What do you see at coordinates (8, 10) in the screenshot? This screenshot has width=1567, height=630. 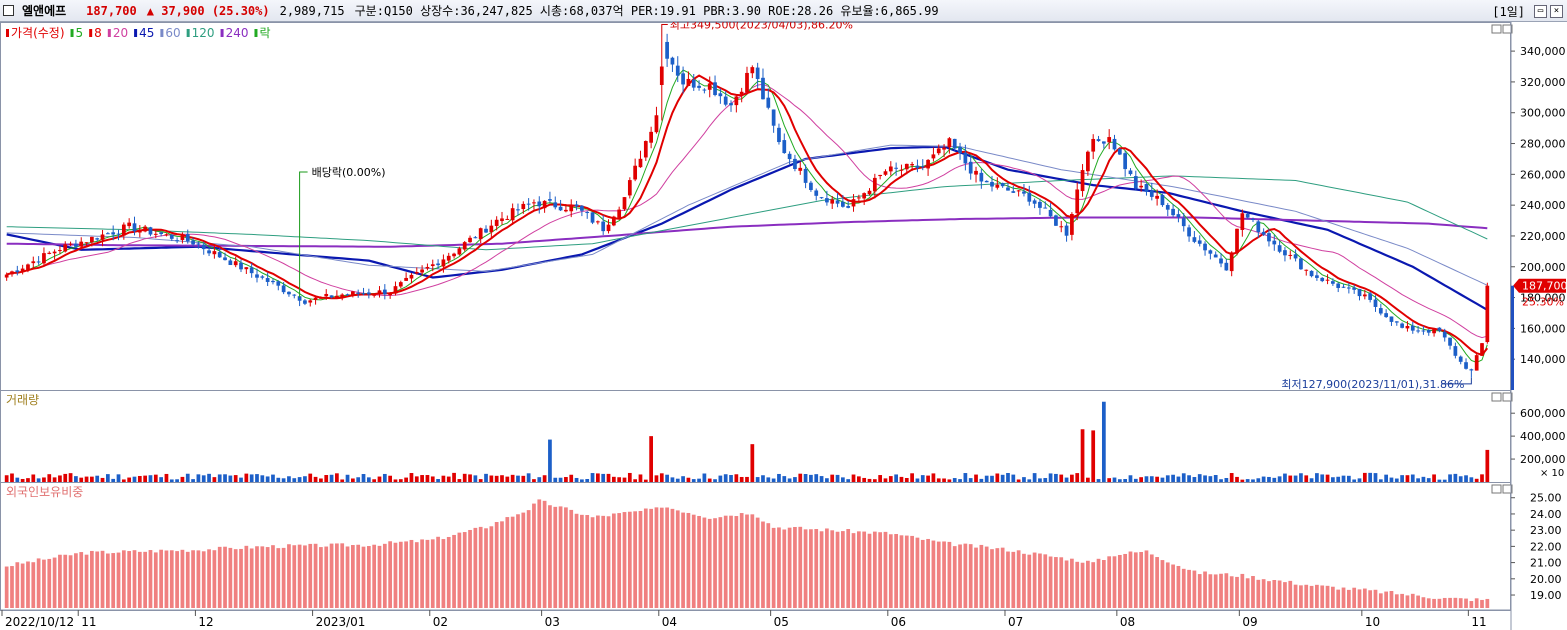 I see `select-checkbox` at bounding box center [8, 10].